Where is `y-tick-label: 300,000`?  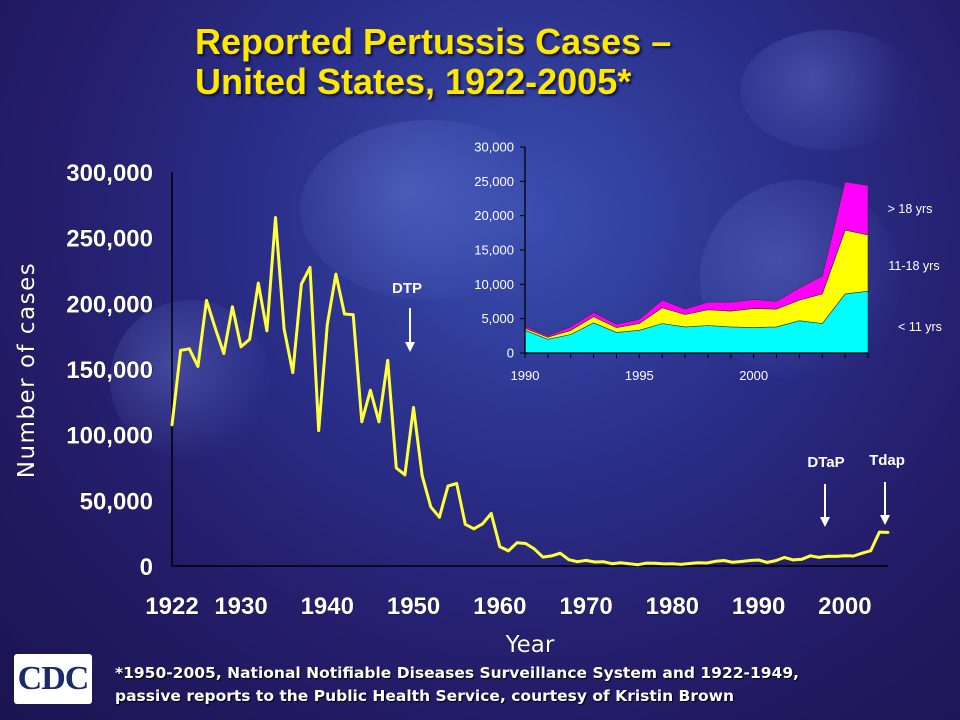 y-tick-label: 300,000 is located at coordinates (109, 173).